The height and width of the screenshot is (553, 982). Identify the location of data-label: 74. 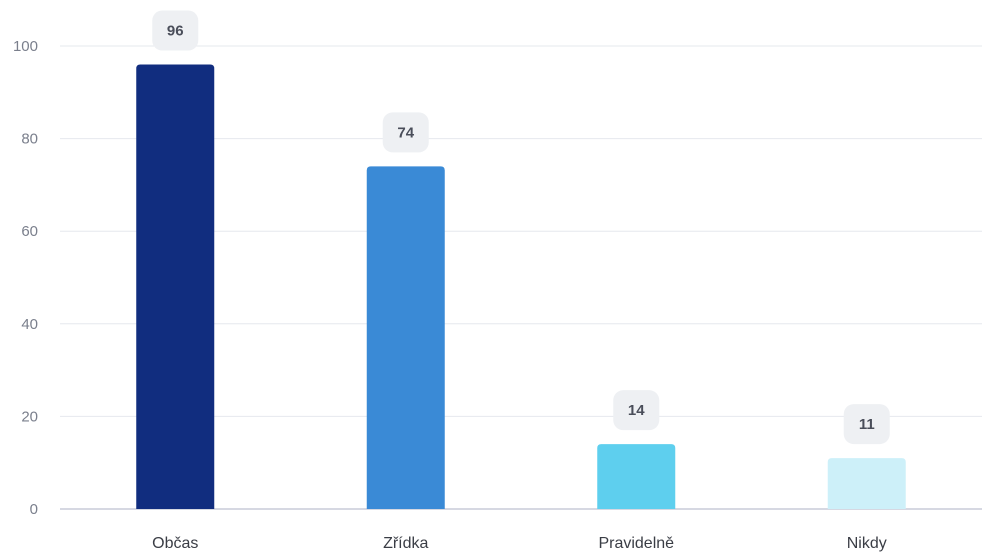
(405, 132).